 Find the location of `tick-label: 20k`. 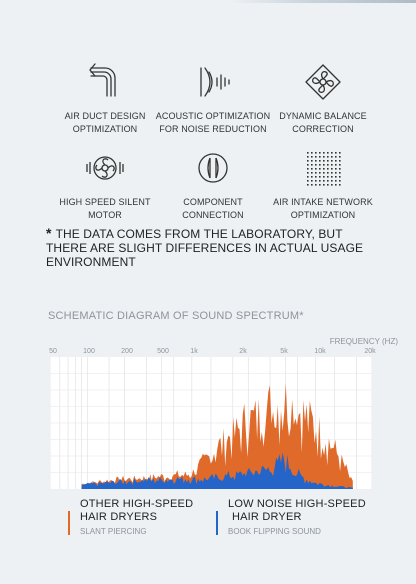

tick-label: 20k is located at coordinates (370, 351).